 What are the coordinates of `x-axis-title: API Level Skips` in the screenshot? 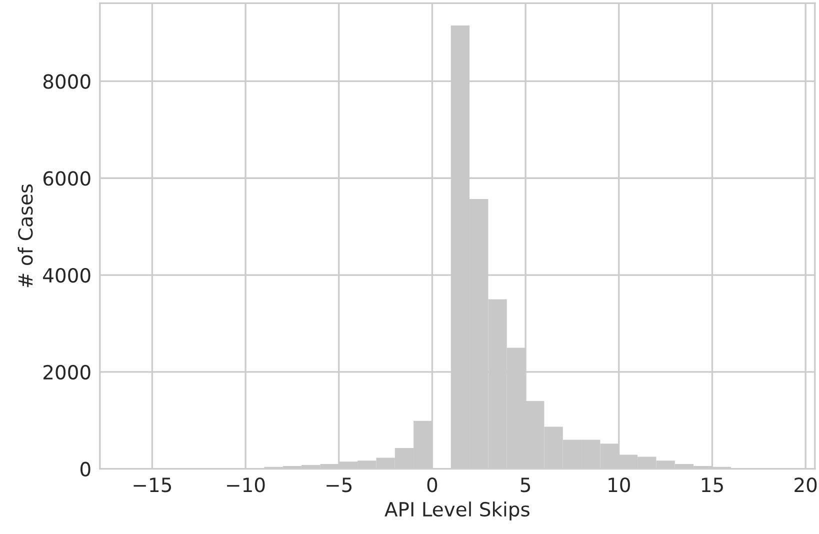 It's located at (457, 511).